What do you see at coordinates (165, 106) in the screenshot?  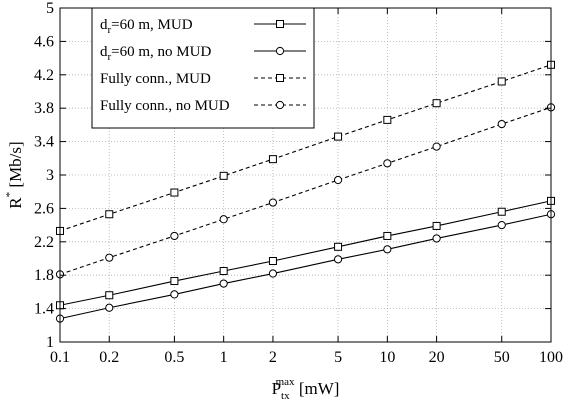 I see `legend-entry-label: Fully conn., no MUD` at bounding box center [165, 106].